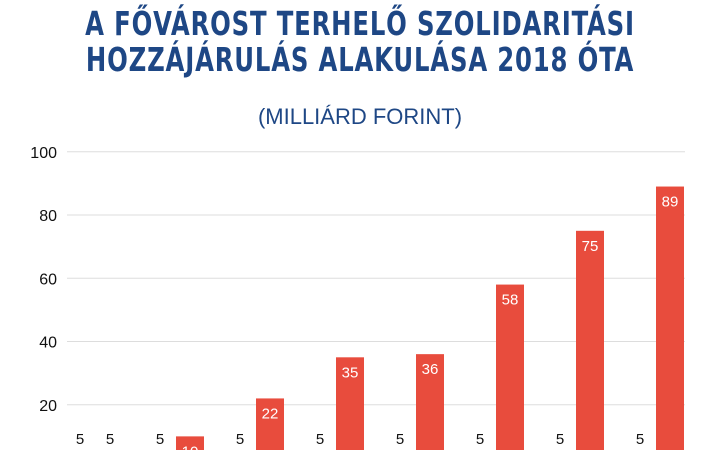 Image resolution: width=720 pixels, height=450 pixels. Describe the element at coordinates (43, 153) in the screenshot. I see `y-tick-label: 100` at that location.